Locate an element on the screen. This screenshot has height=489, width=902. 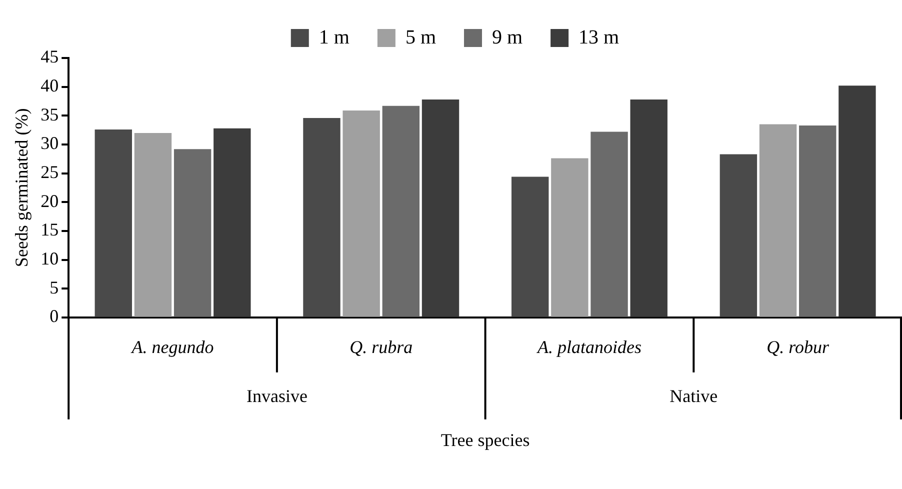
y-tick-label: 5 is located at coordinates (54, 287).